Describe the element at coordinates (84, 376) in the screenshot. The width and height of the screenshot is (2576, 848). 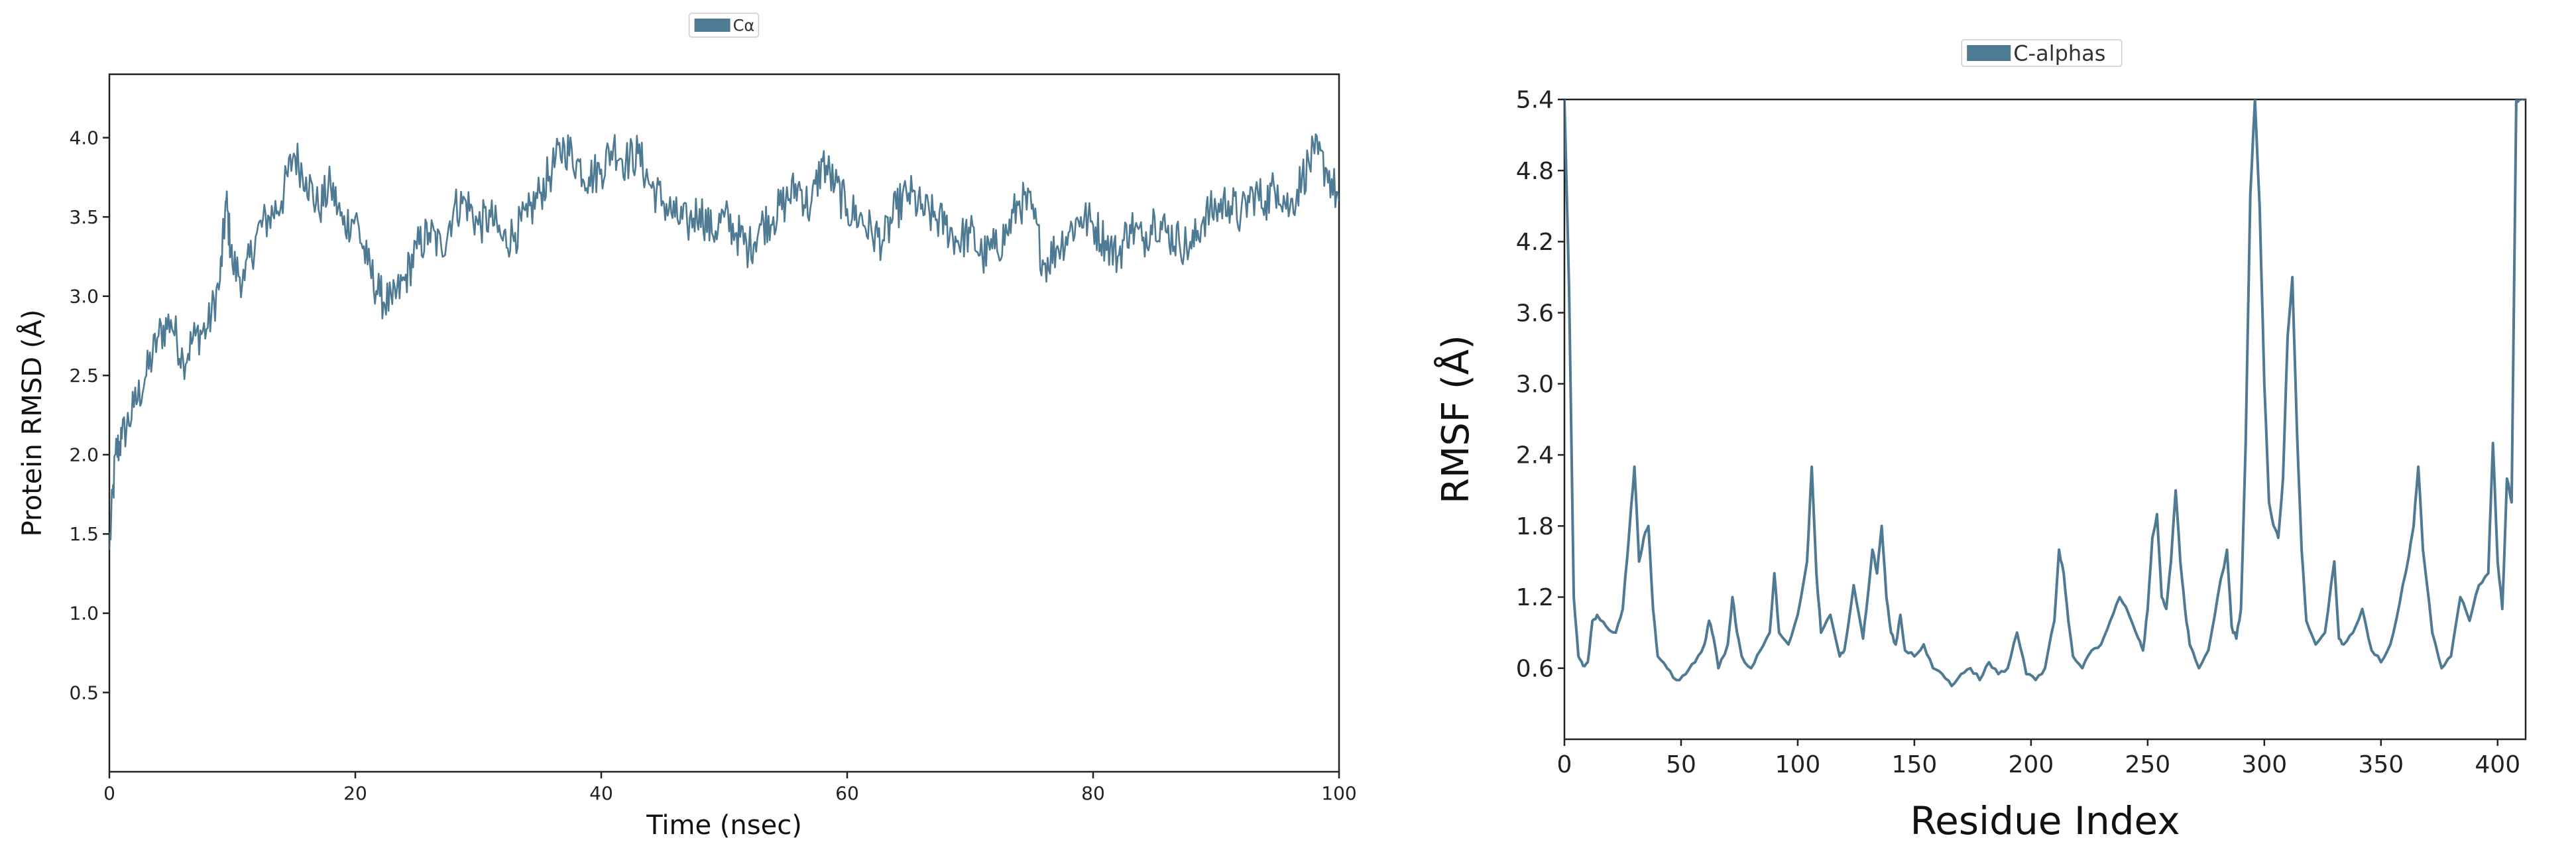
I see `y-tick-label: 2.5` at that location.